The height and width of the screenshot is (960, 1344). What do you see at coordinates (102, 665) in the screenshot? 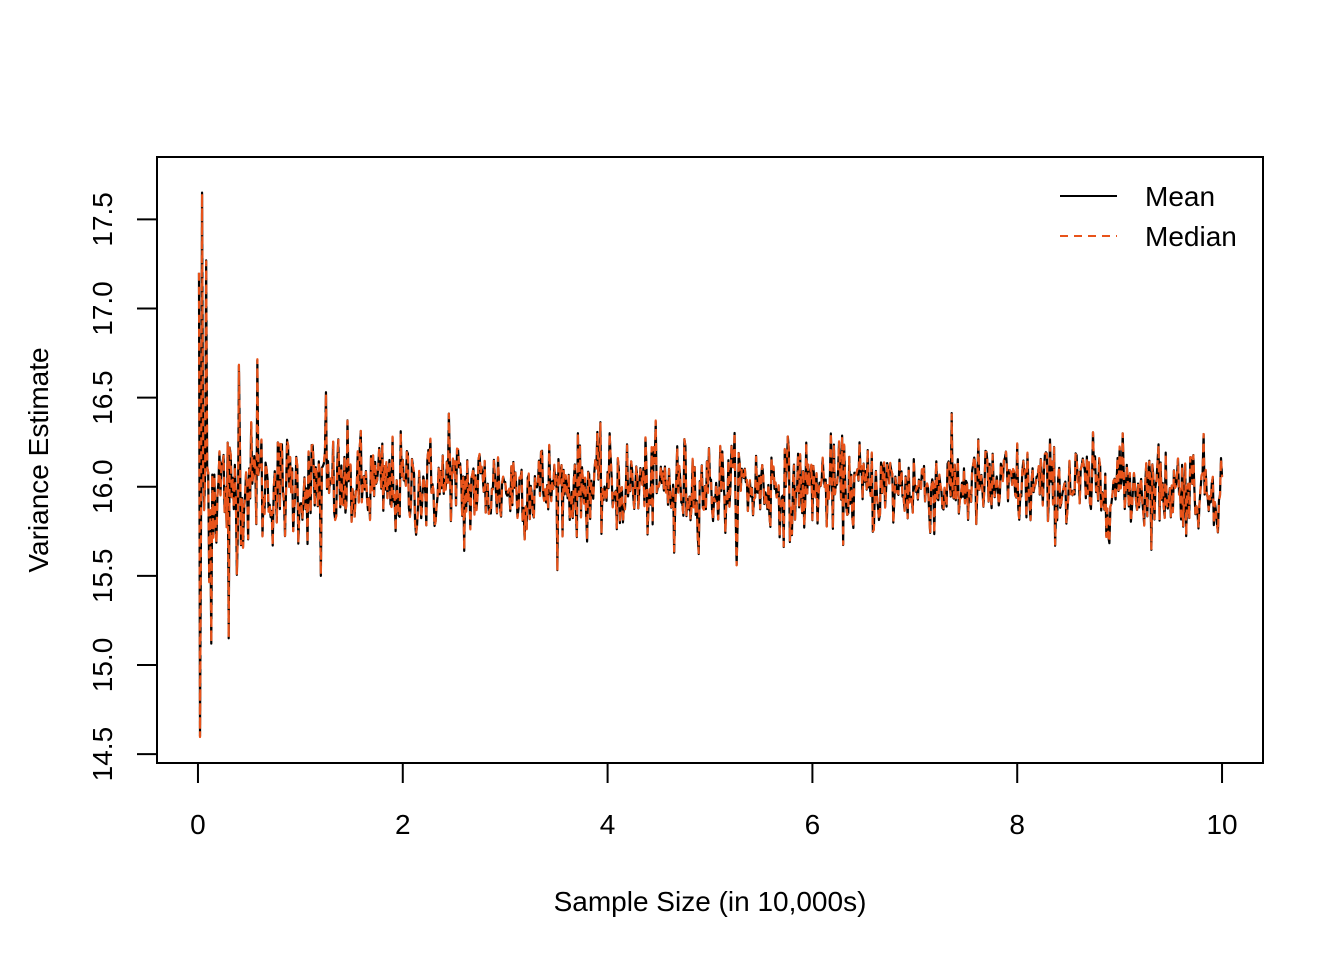
I see `y-tick-label: 15.0` at bounding box center [102, 665].